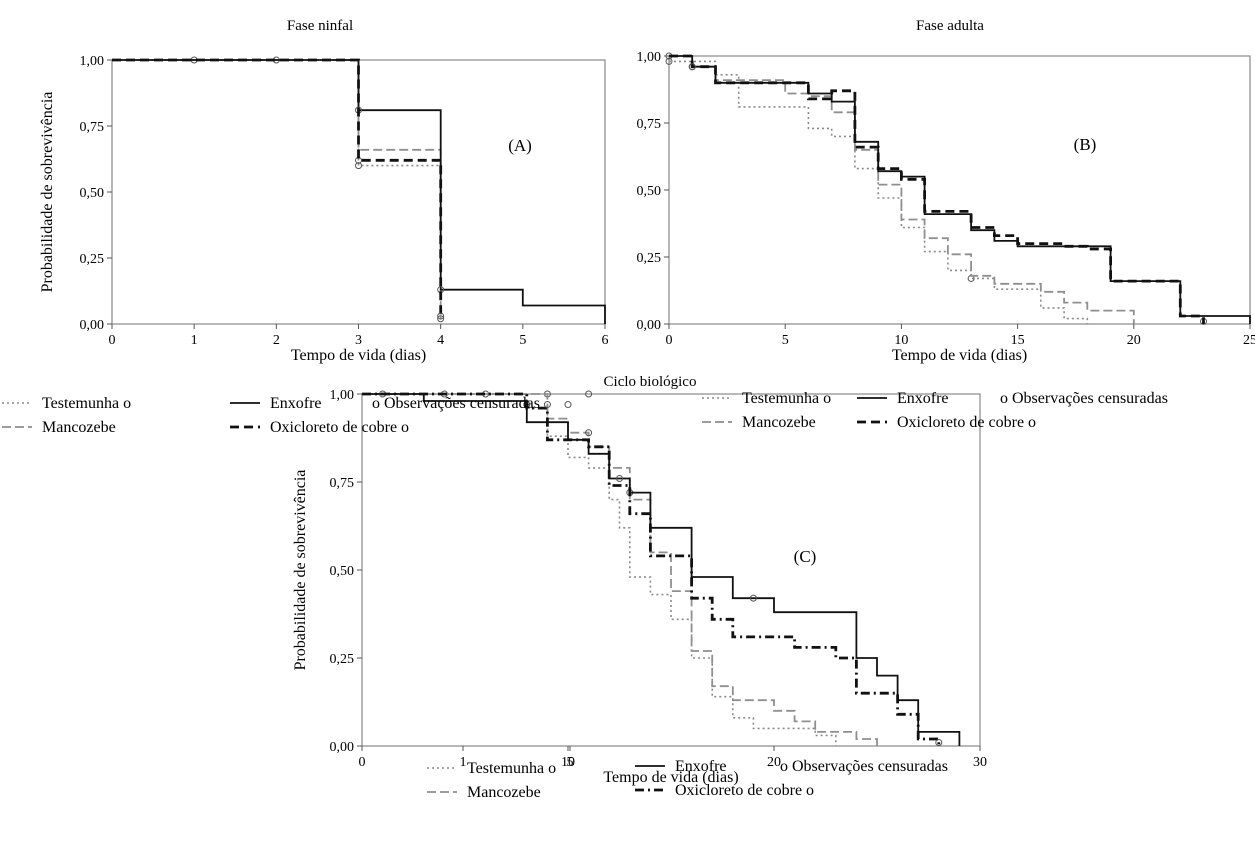 The width and height of the screenshot is (1255, 859). Describe the element at coordinates (950, 26) in the screenshot. I see `chart-title: Fase adulta` at that location.